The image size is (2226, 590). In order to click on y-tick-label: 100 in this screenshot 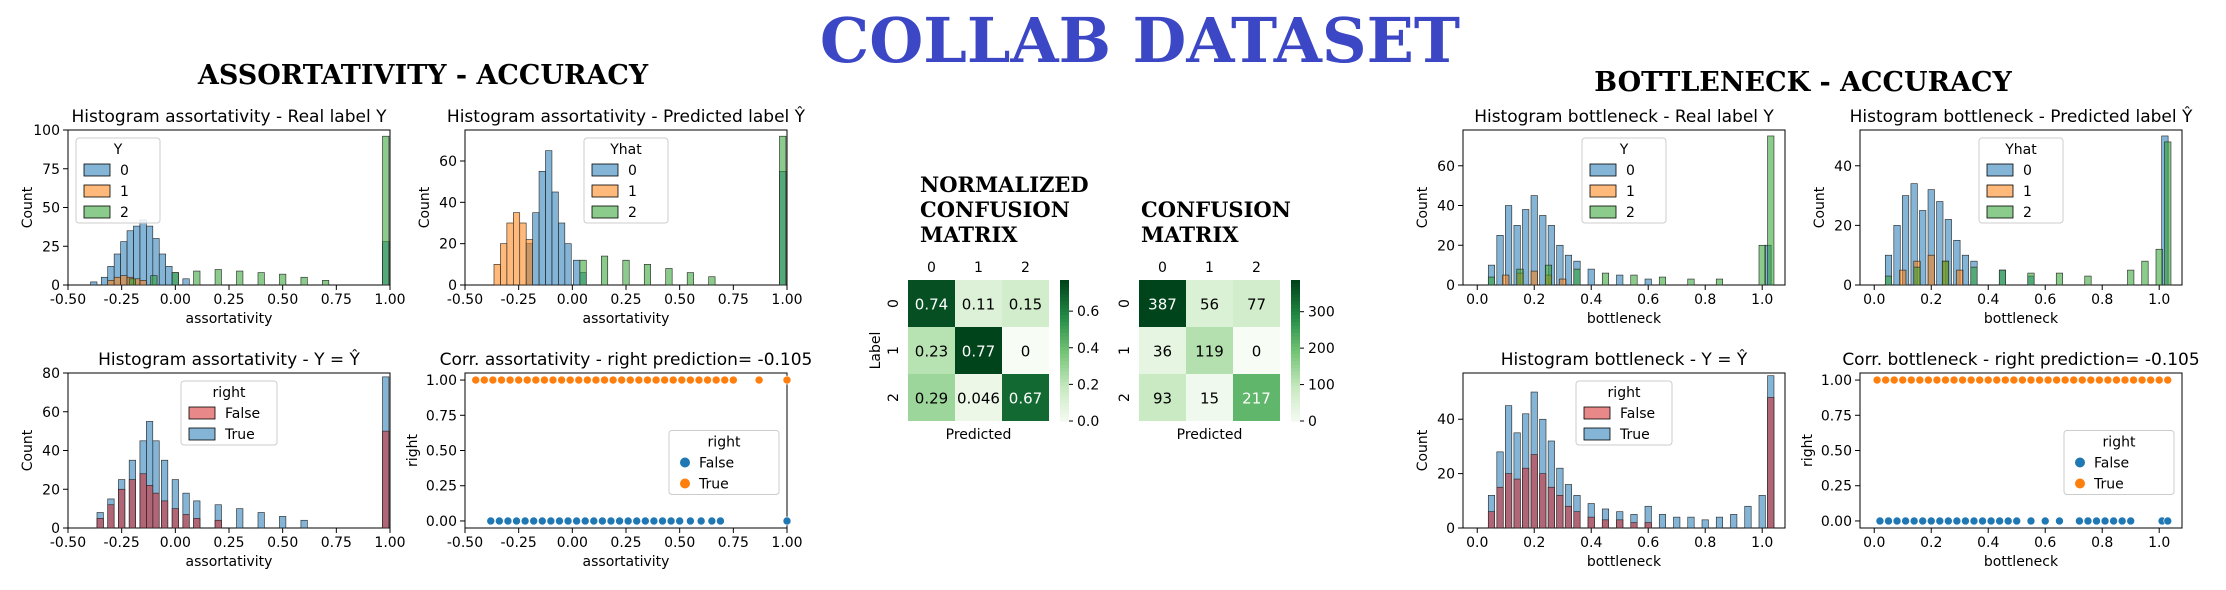, I will do `click(46, 131)`.